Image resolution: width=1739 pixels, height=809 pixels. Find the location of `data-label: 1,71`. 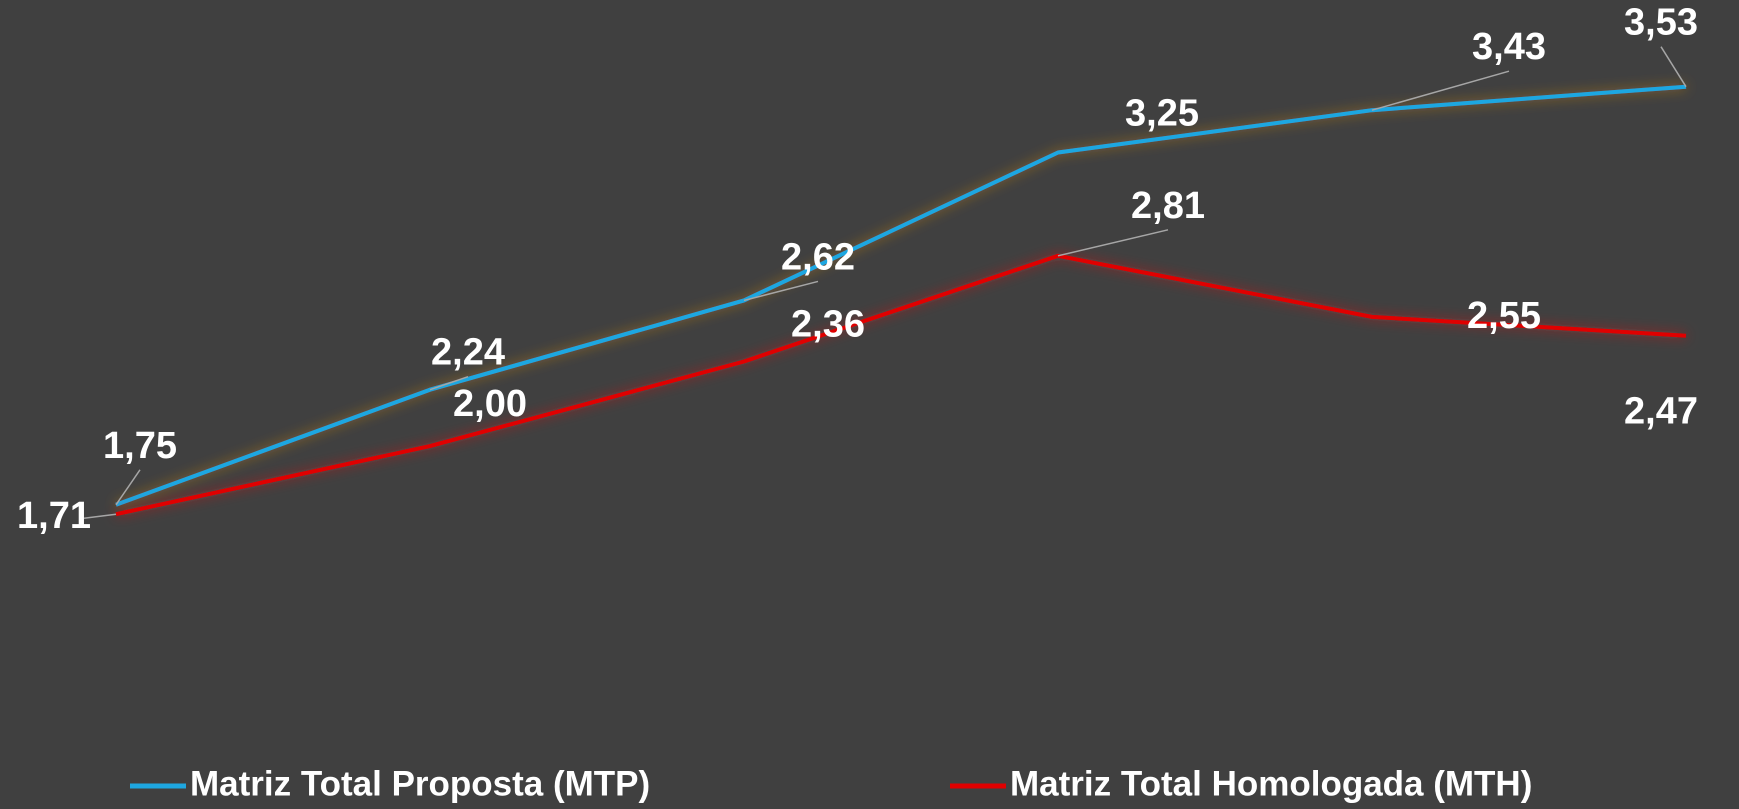

data-label: 1,71 is located at coordinates (54, 516).